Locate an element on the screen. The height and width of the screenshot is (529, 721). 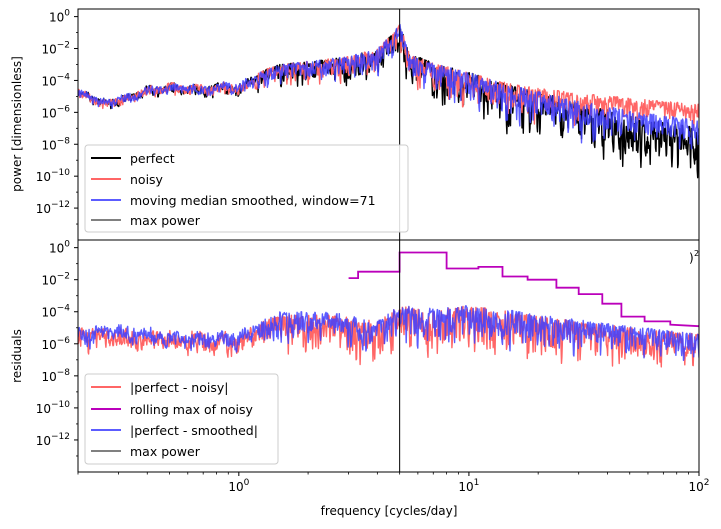
top-legend-item-noisy: noisy is located at coordinates (127, 179).